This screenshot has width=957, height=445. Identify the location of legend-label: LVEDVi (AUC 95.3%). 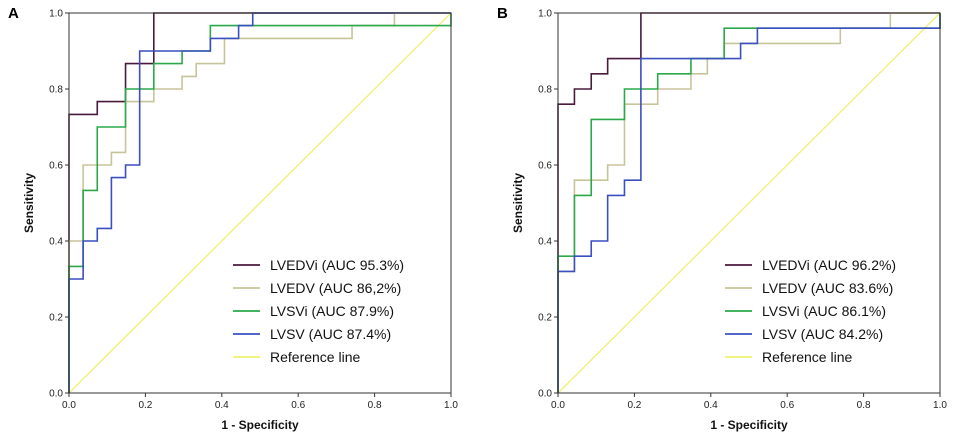
(337, 265).